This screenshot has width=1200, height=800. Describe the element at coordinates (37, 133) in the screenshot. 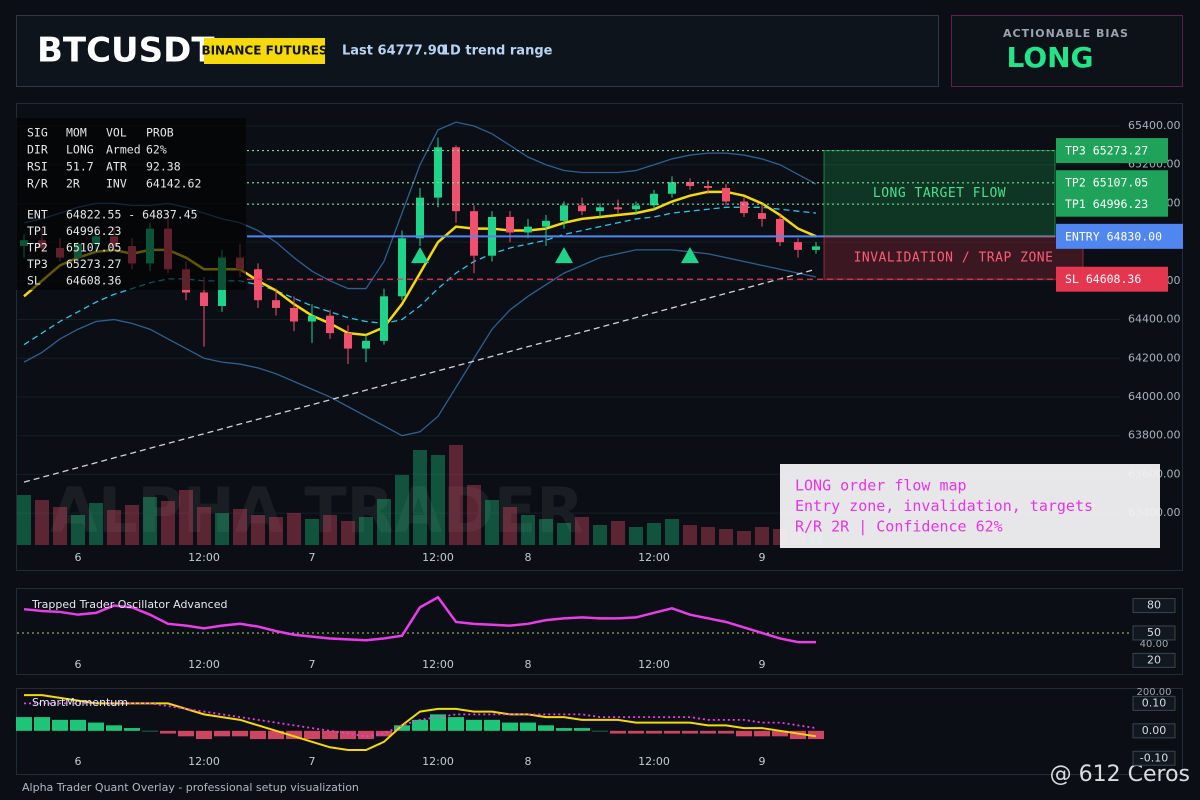

I see `info-cell: SIG` at that location.